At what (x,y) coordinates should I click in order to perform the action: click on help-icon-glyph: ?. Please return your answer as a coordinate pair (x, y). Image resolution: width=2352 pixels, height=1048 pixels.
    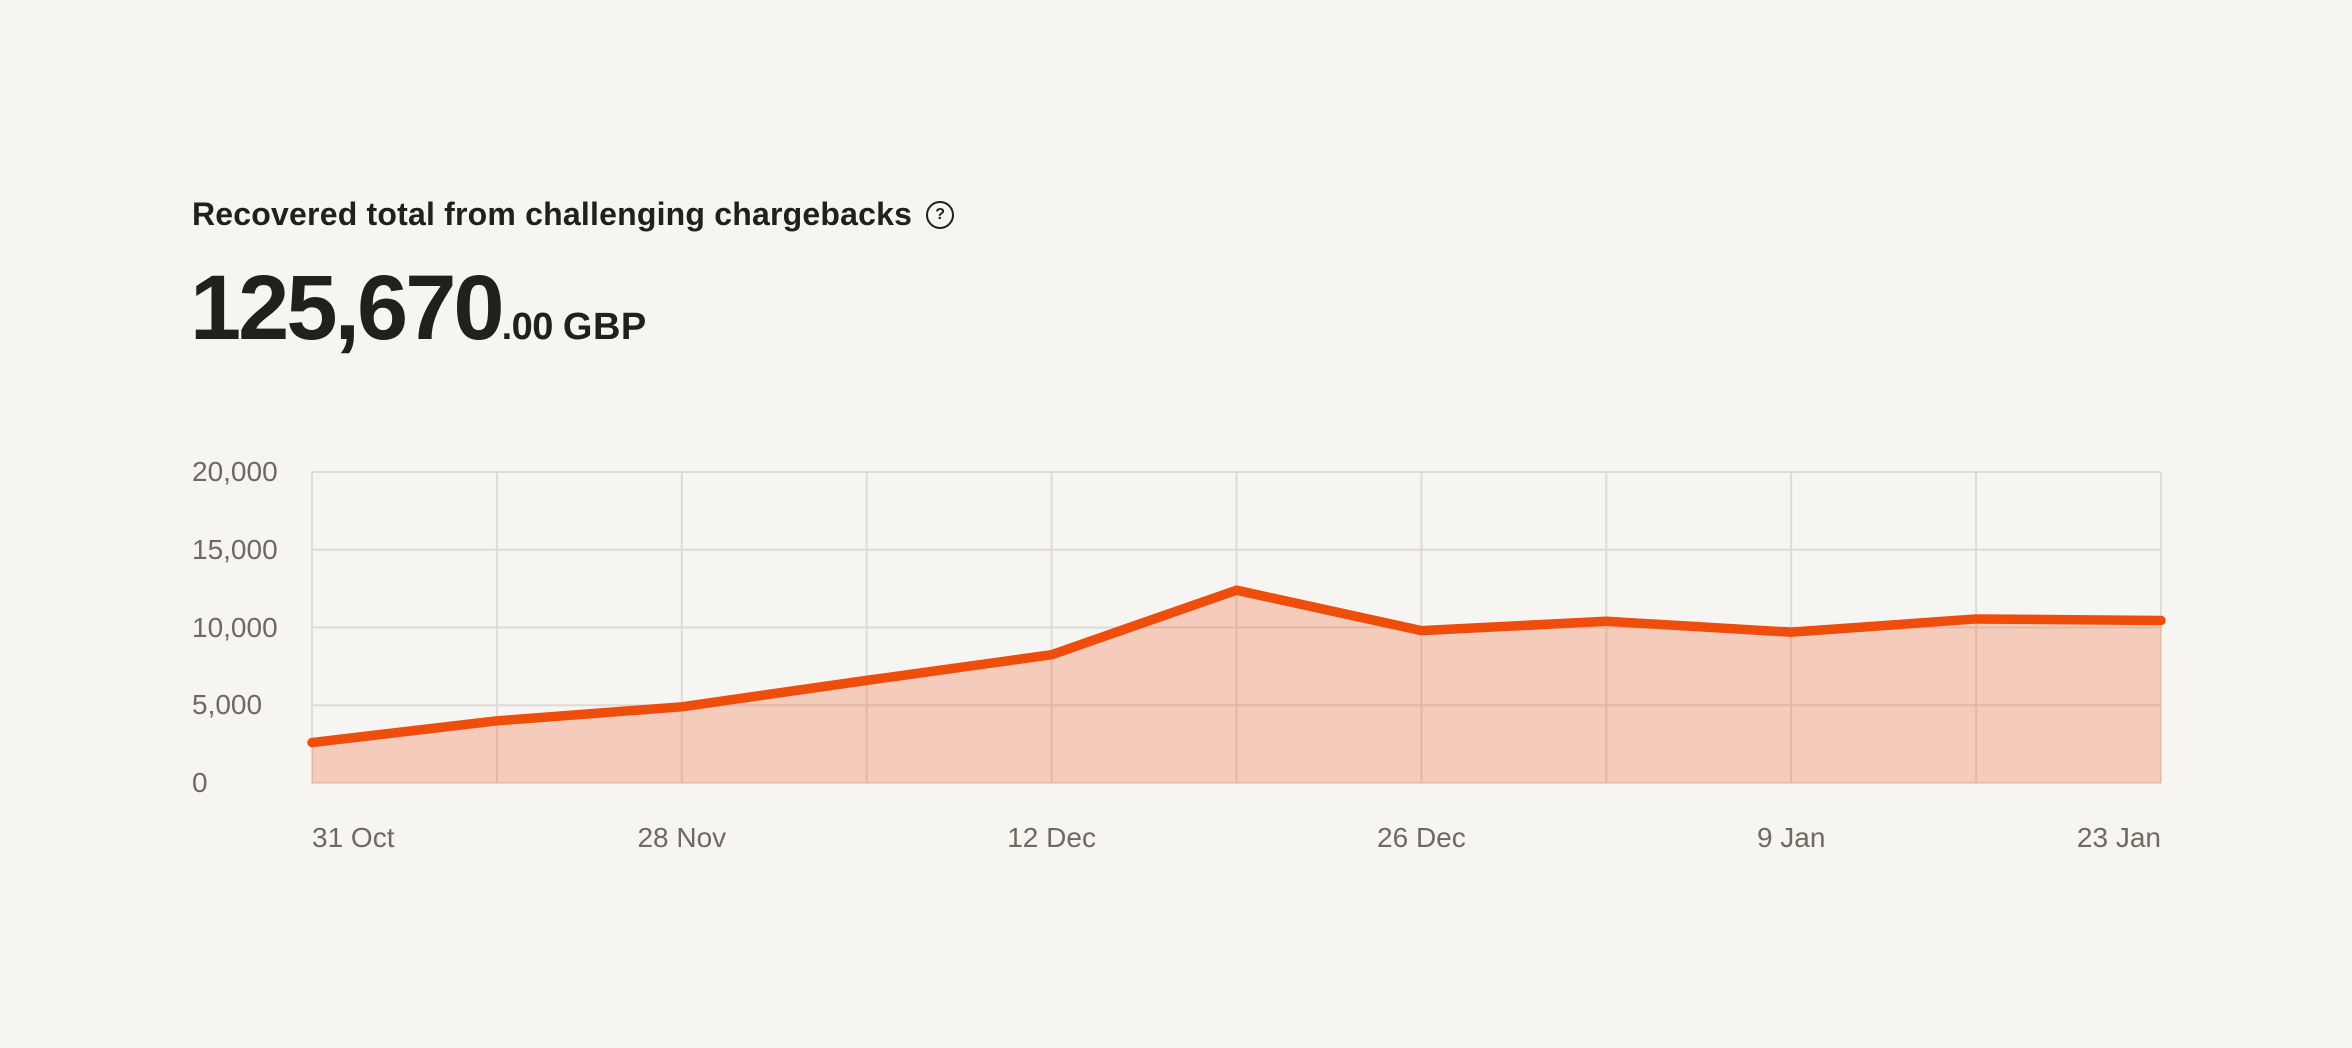
    Looking at the image, I should click on (940, 214).